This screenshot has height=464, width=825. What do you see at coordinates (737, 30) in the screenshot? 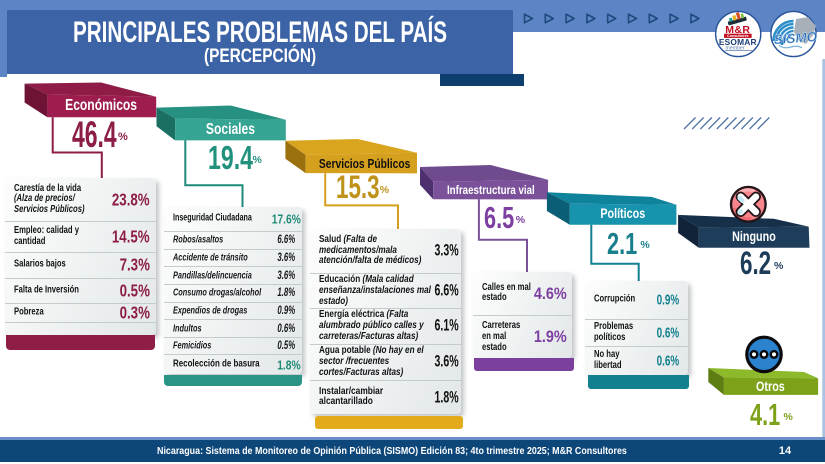
I see `svg-text: M&R` at bounding box center [737, 30].